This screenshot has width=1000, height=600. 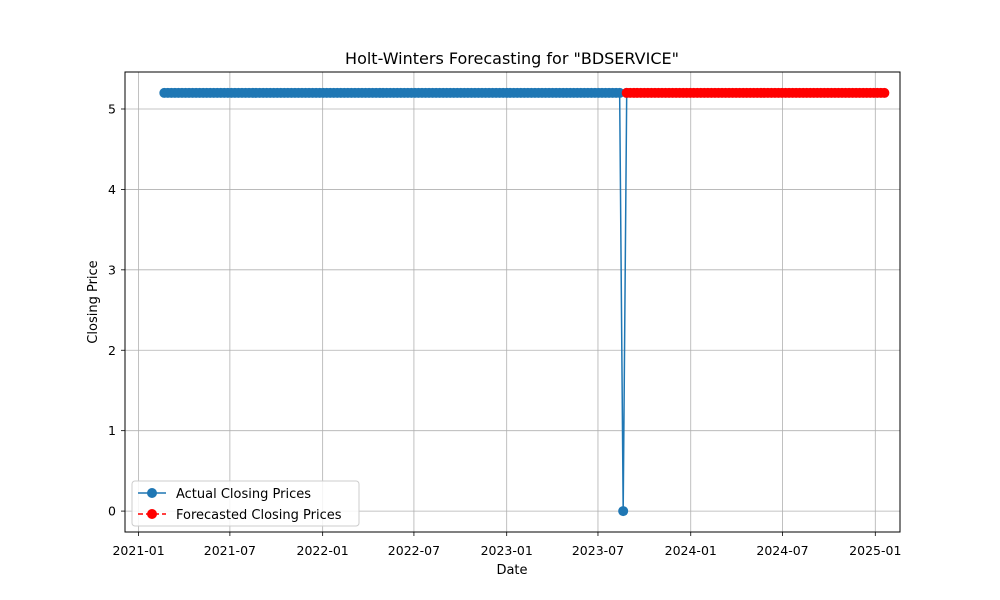 I want to click on legend-marker-actual, so click(x=152, y=493).